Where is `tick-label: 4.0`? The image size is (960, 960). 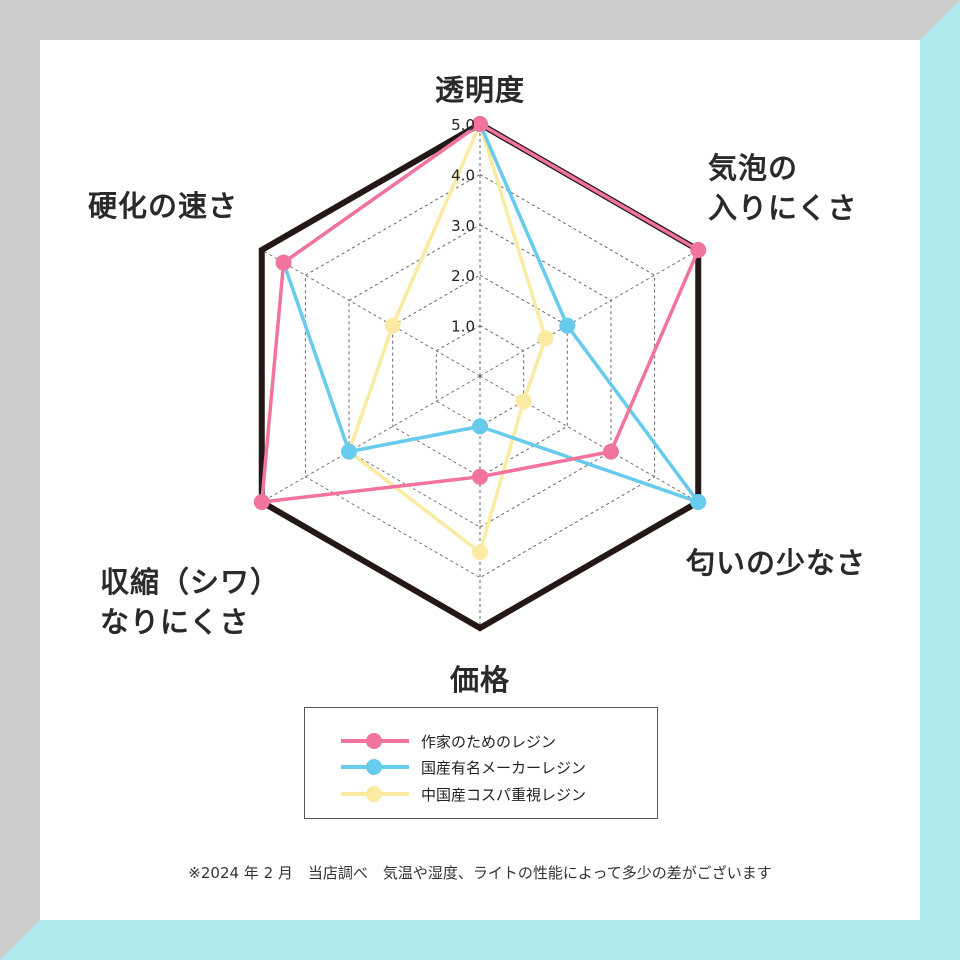
tick-label: 4.0 is located at coordinates (463, 175).